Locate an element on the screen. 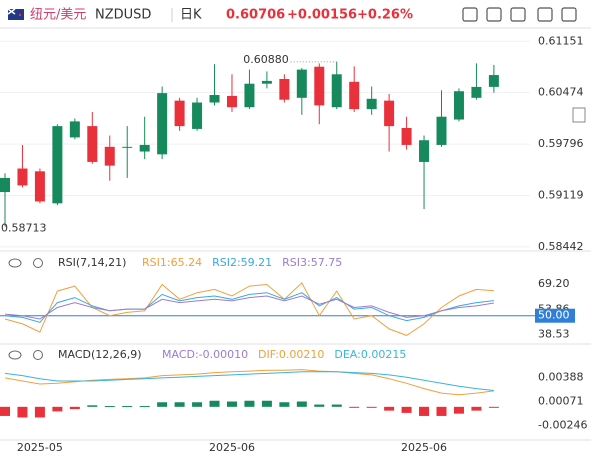  indicator-button is located at coordinates (470, 14).